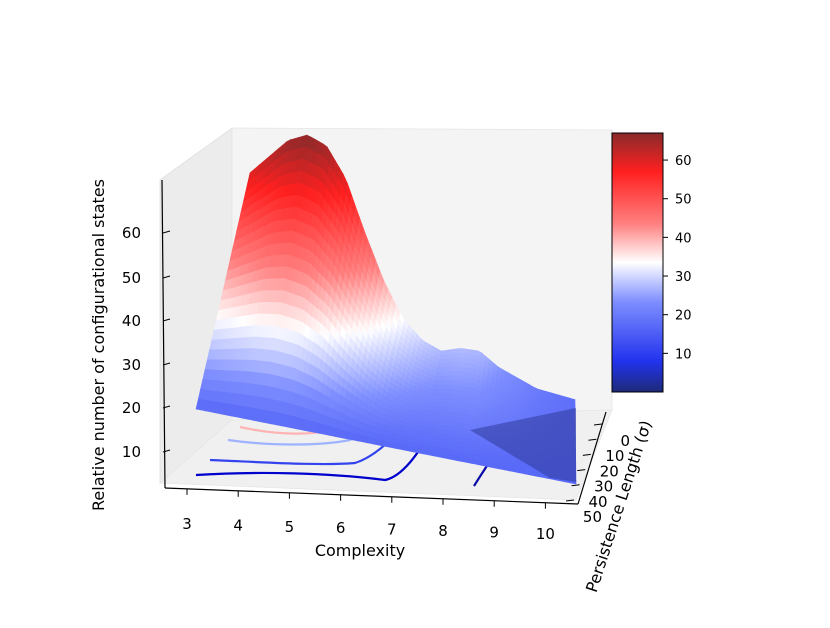  Describe the element at coordinates (290, 527) in the screenshot. I see `x-tick-label: 5` at that location.